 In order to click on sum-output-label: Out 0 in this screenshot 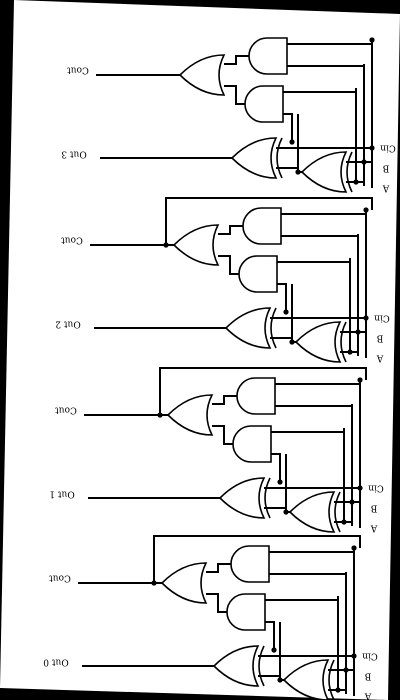, I will do `click(56, 662)`.